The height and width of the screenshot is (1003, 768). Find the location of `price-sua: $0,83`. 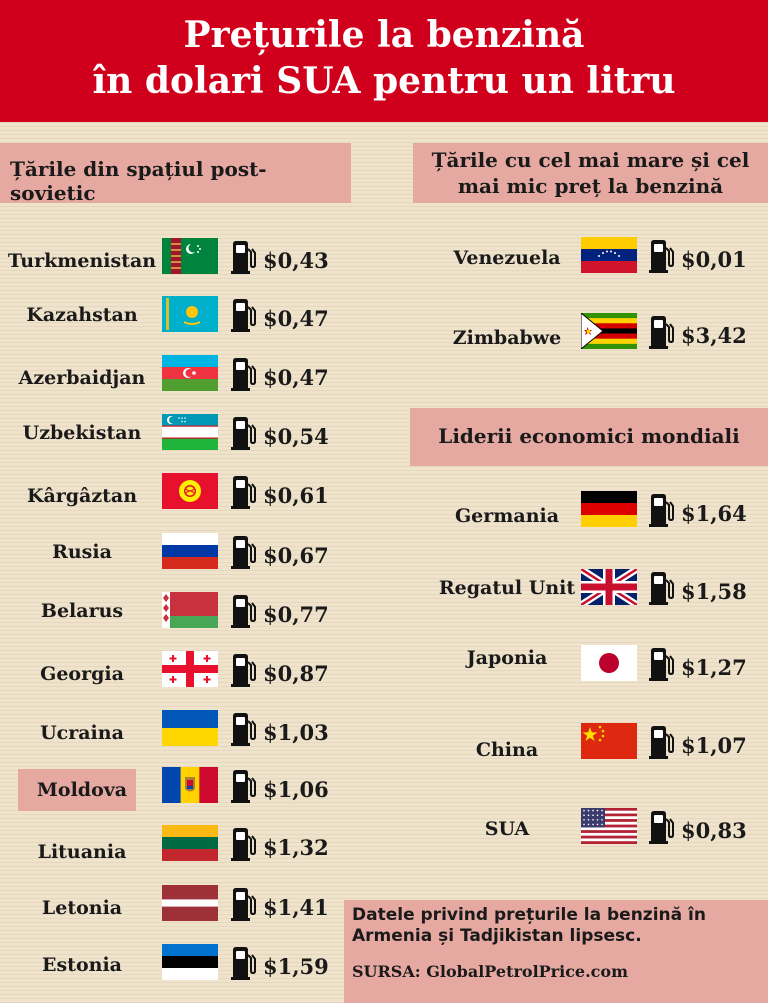

price-sua: $0,83 is located at coordinates (714, 830).